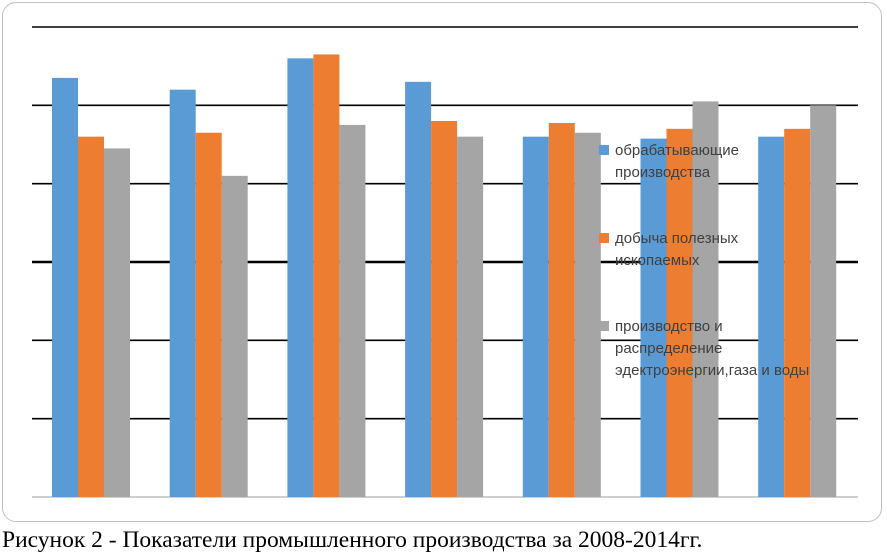 This screenshot has height=558, width=887. What do you see at coordinates (677, 161) in the screenshot?
I see `legend-label-1: обрабатывающие производства` at bounding box center [677, 161].